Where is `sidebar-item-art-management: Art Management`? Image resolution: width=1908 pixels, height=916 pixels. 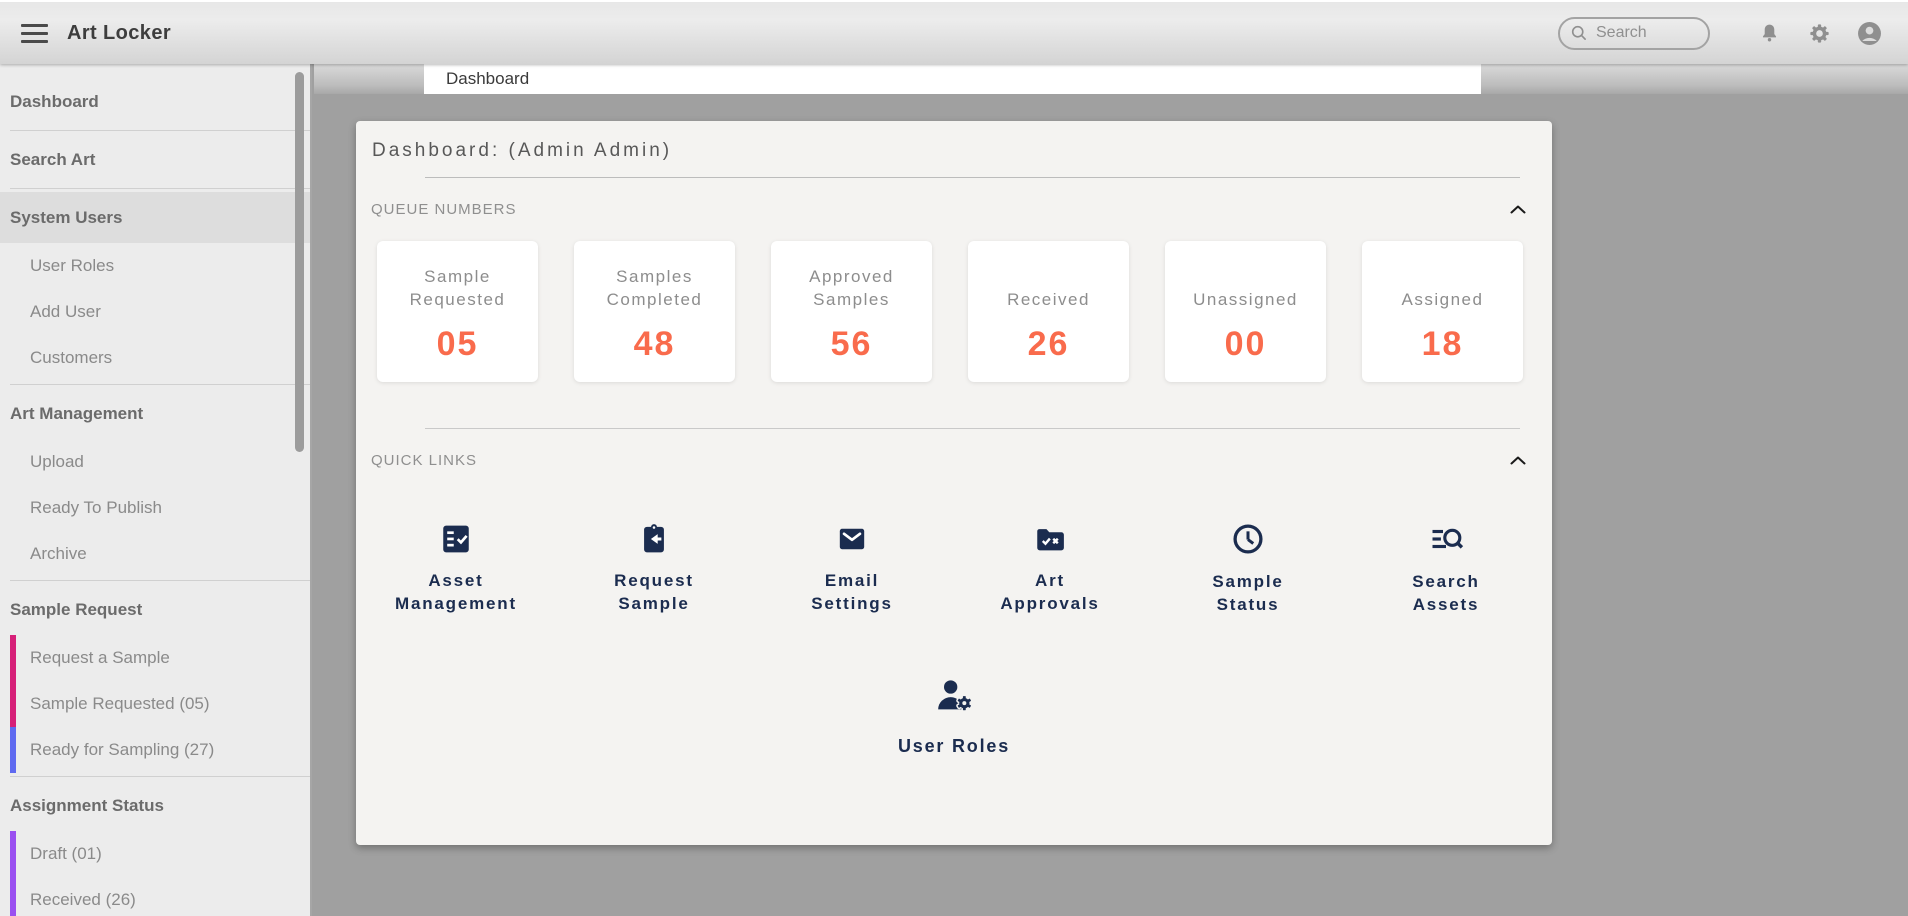 sidebar-item-art-management: Art Management is located at coordinates (77, 413).